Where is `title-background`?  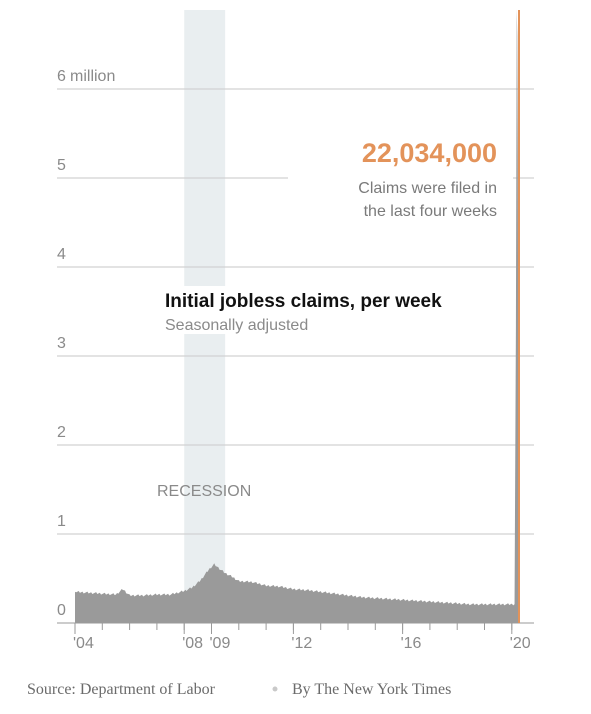
title-background is located at coordinates (320, 310).